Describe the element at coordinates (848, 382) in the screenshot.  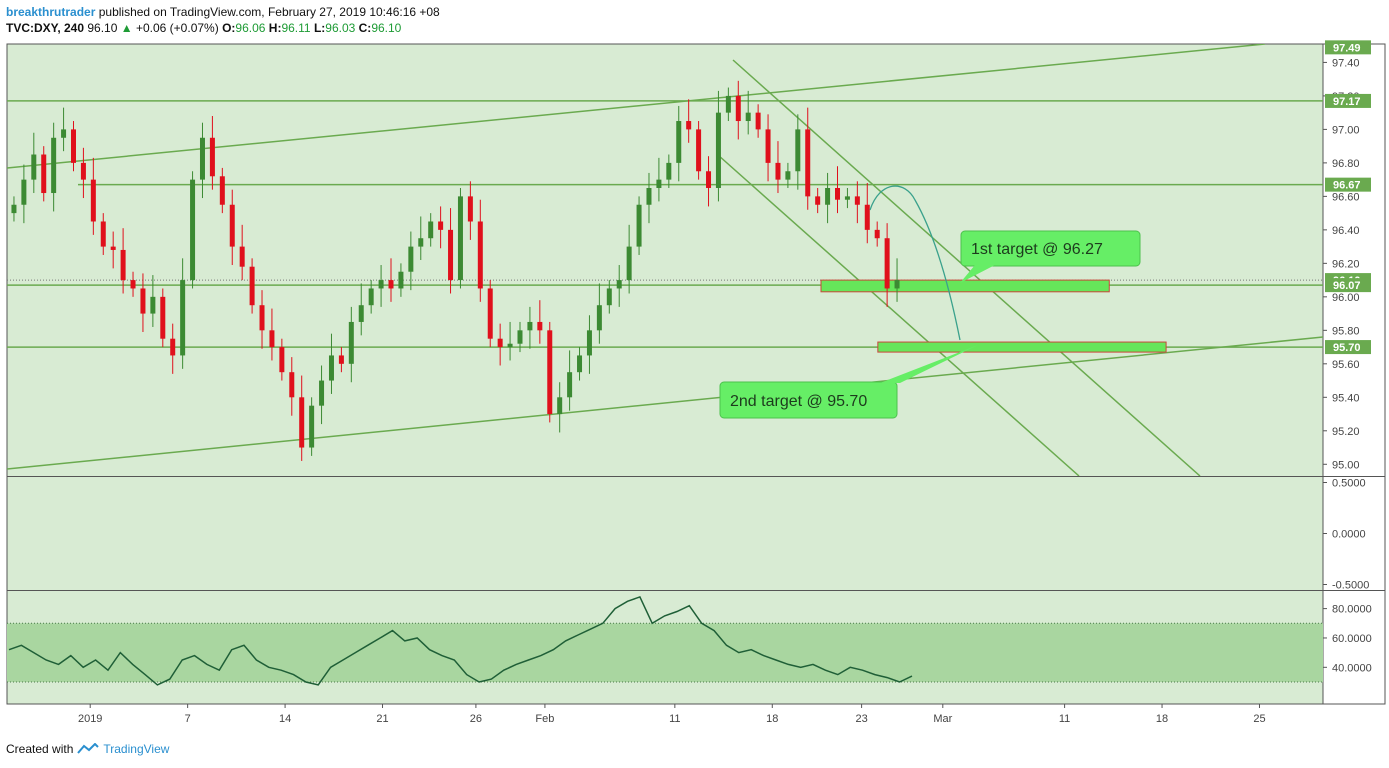
I see `callout-second-target: 2nd target @ 95.70` at that location.